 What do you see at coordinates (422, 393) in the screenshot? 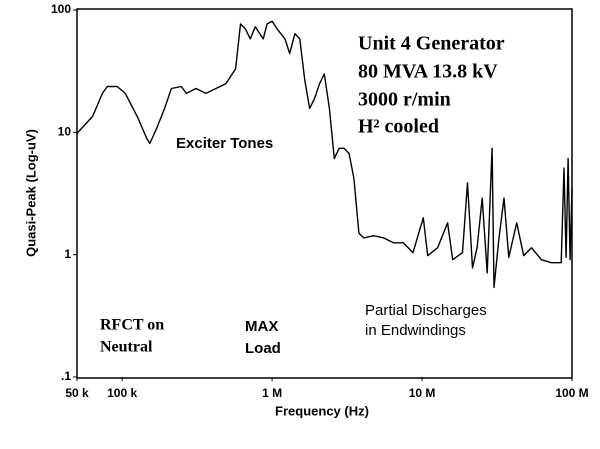
I see `x-tick-label: 10 M` at bounding box center [422, 393].